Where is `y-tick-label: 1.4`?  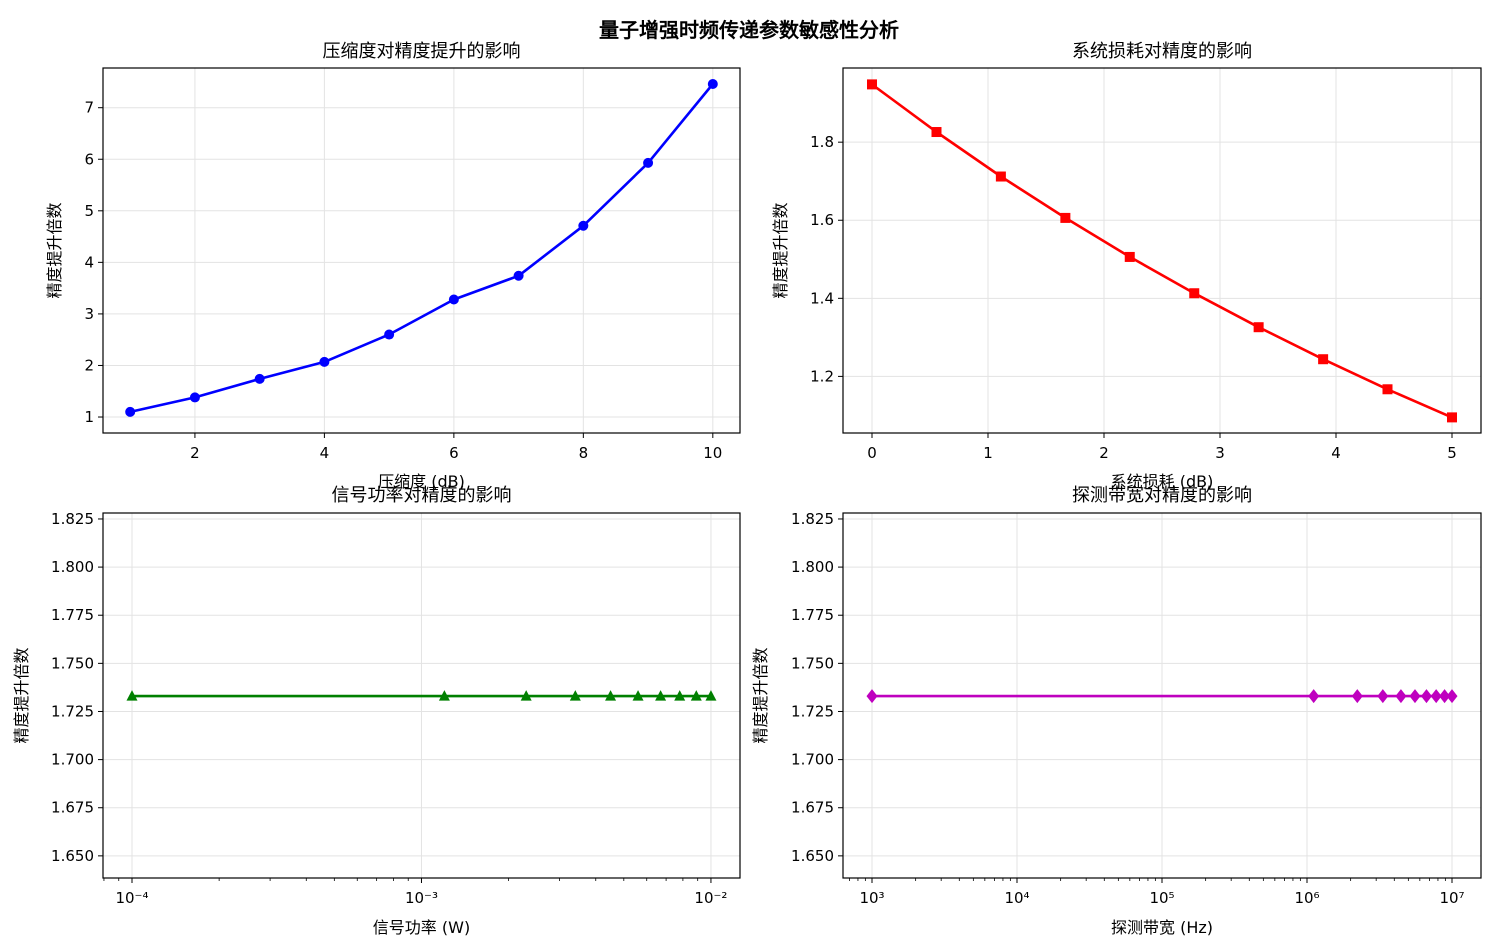 y-tick-label: 1.4 is located at coordinates (822, 298).